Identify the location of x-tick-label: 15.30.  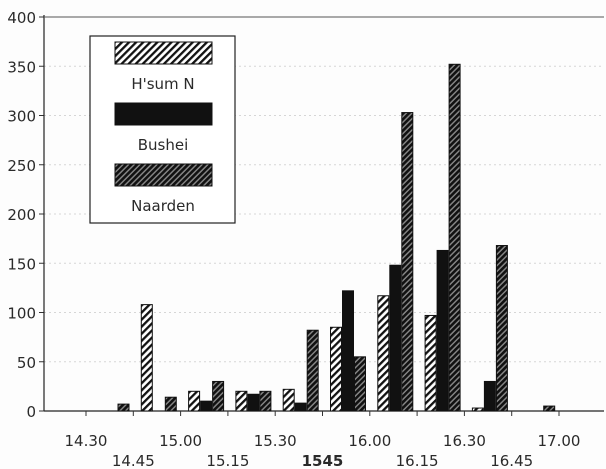
(275, 441).